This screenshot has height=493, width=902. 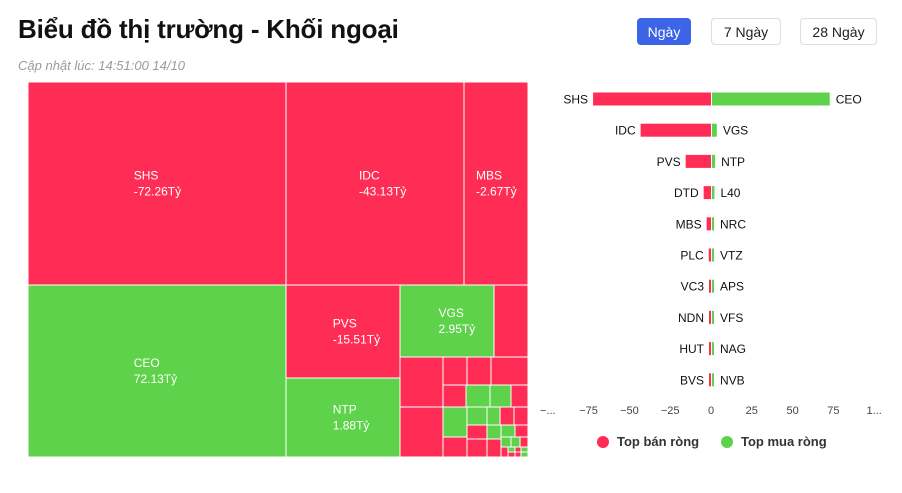 I want to click on range-button-day: Ngày, so click(x=664, y=31).